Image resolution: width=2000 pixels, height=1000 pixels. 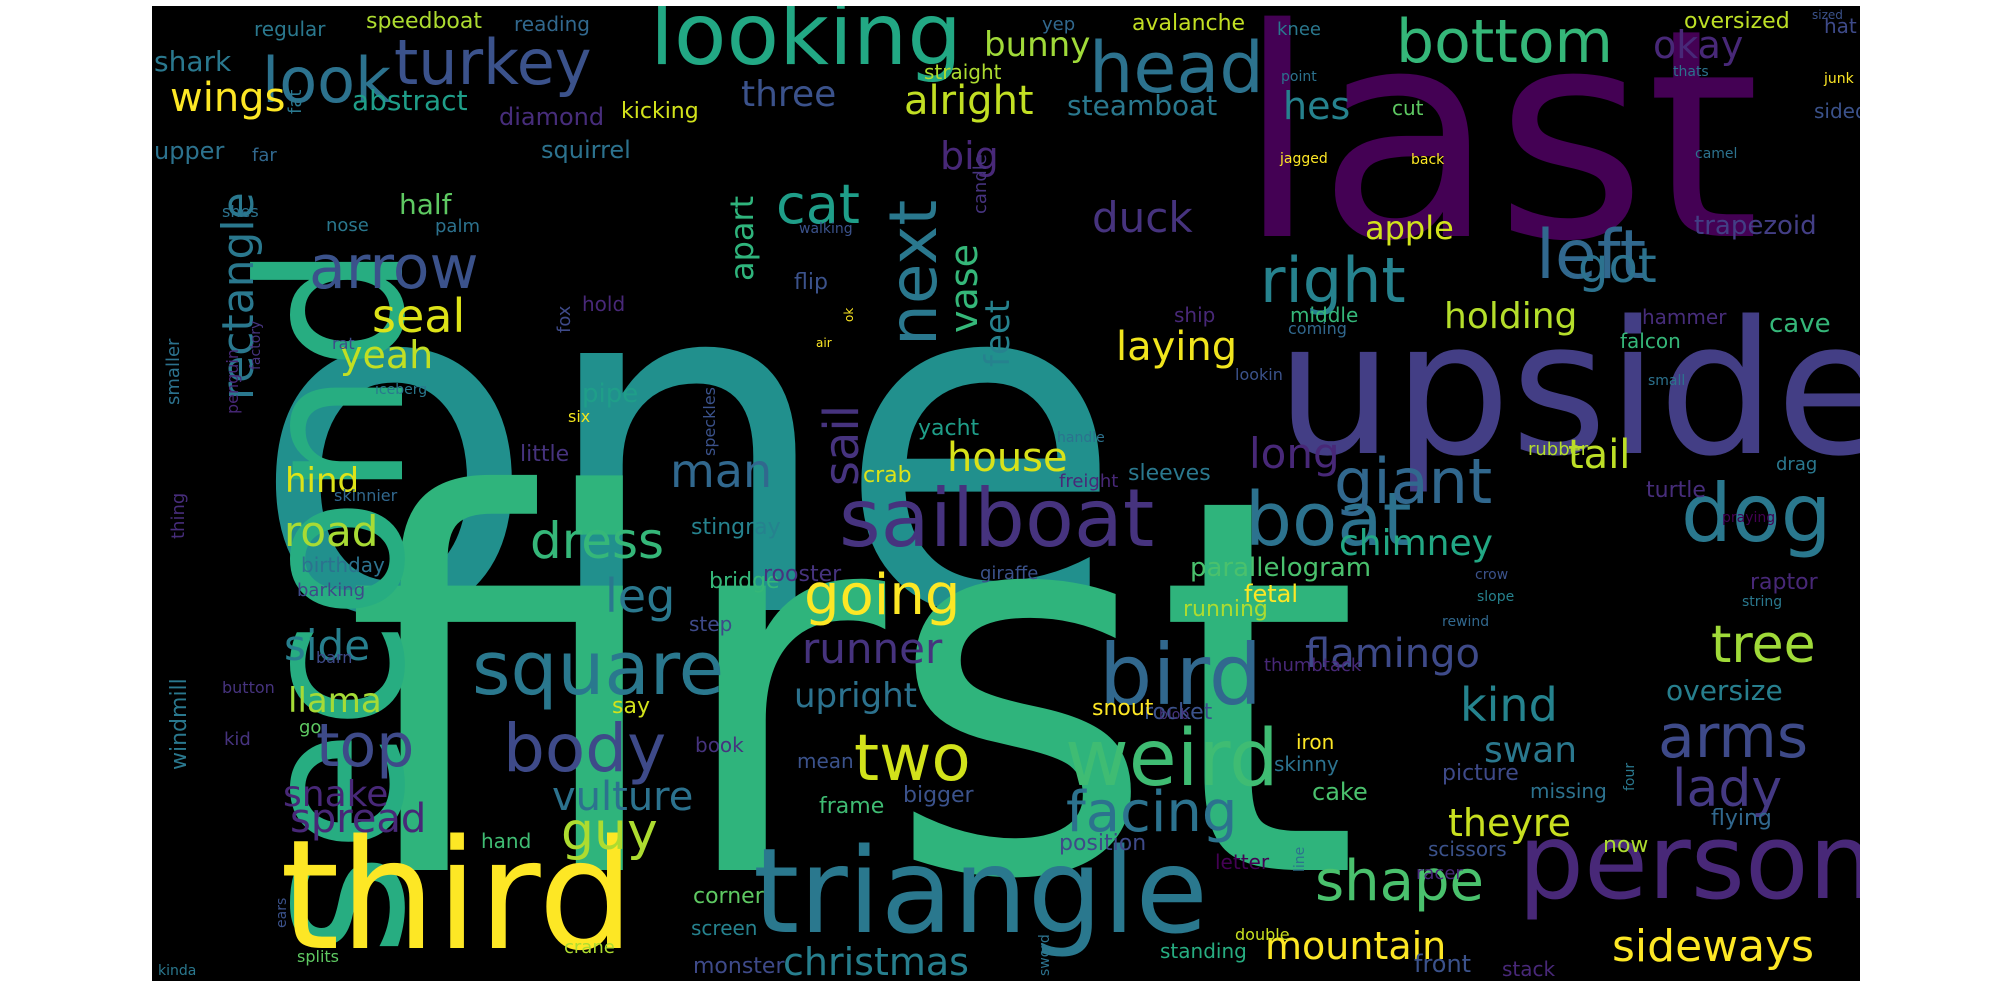 I want to click on word-birthday: birthday, so click(x=343, y=565).